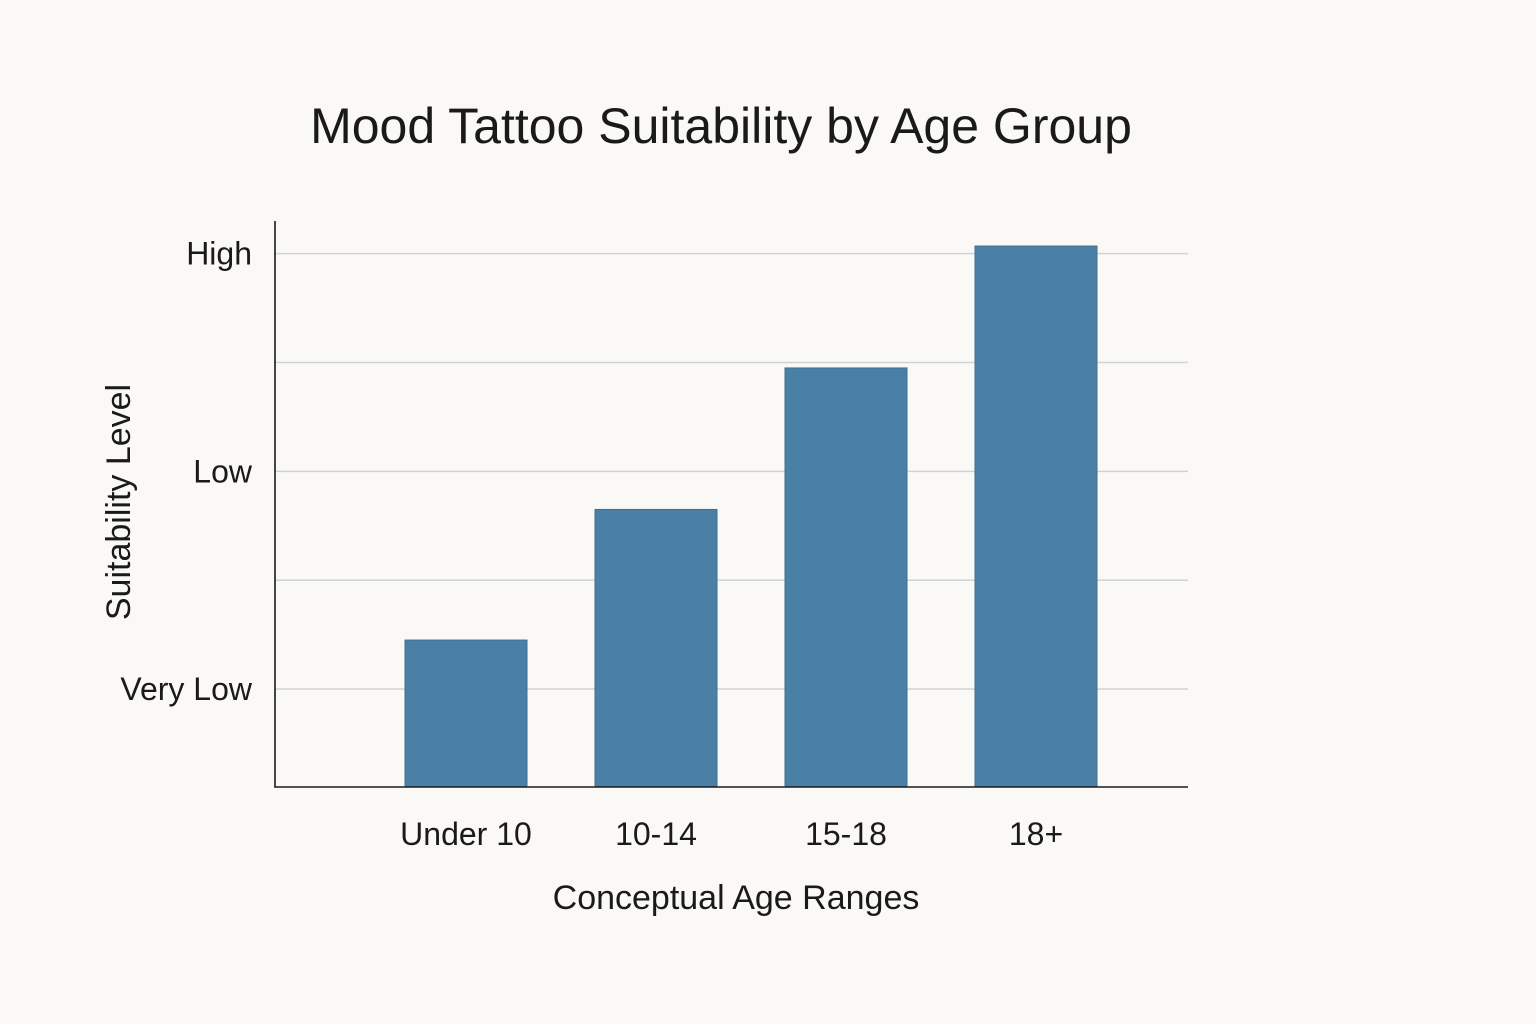  Describe the element at coordinates (846, 834) in the screenshot. I see `x-tick-label-2: 15-18` at that location.